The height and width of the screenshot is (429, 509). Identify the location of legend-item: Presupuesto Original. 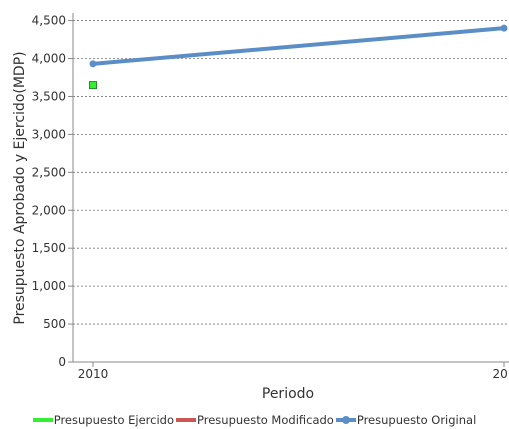
(406, 420).